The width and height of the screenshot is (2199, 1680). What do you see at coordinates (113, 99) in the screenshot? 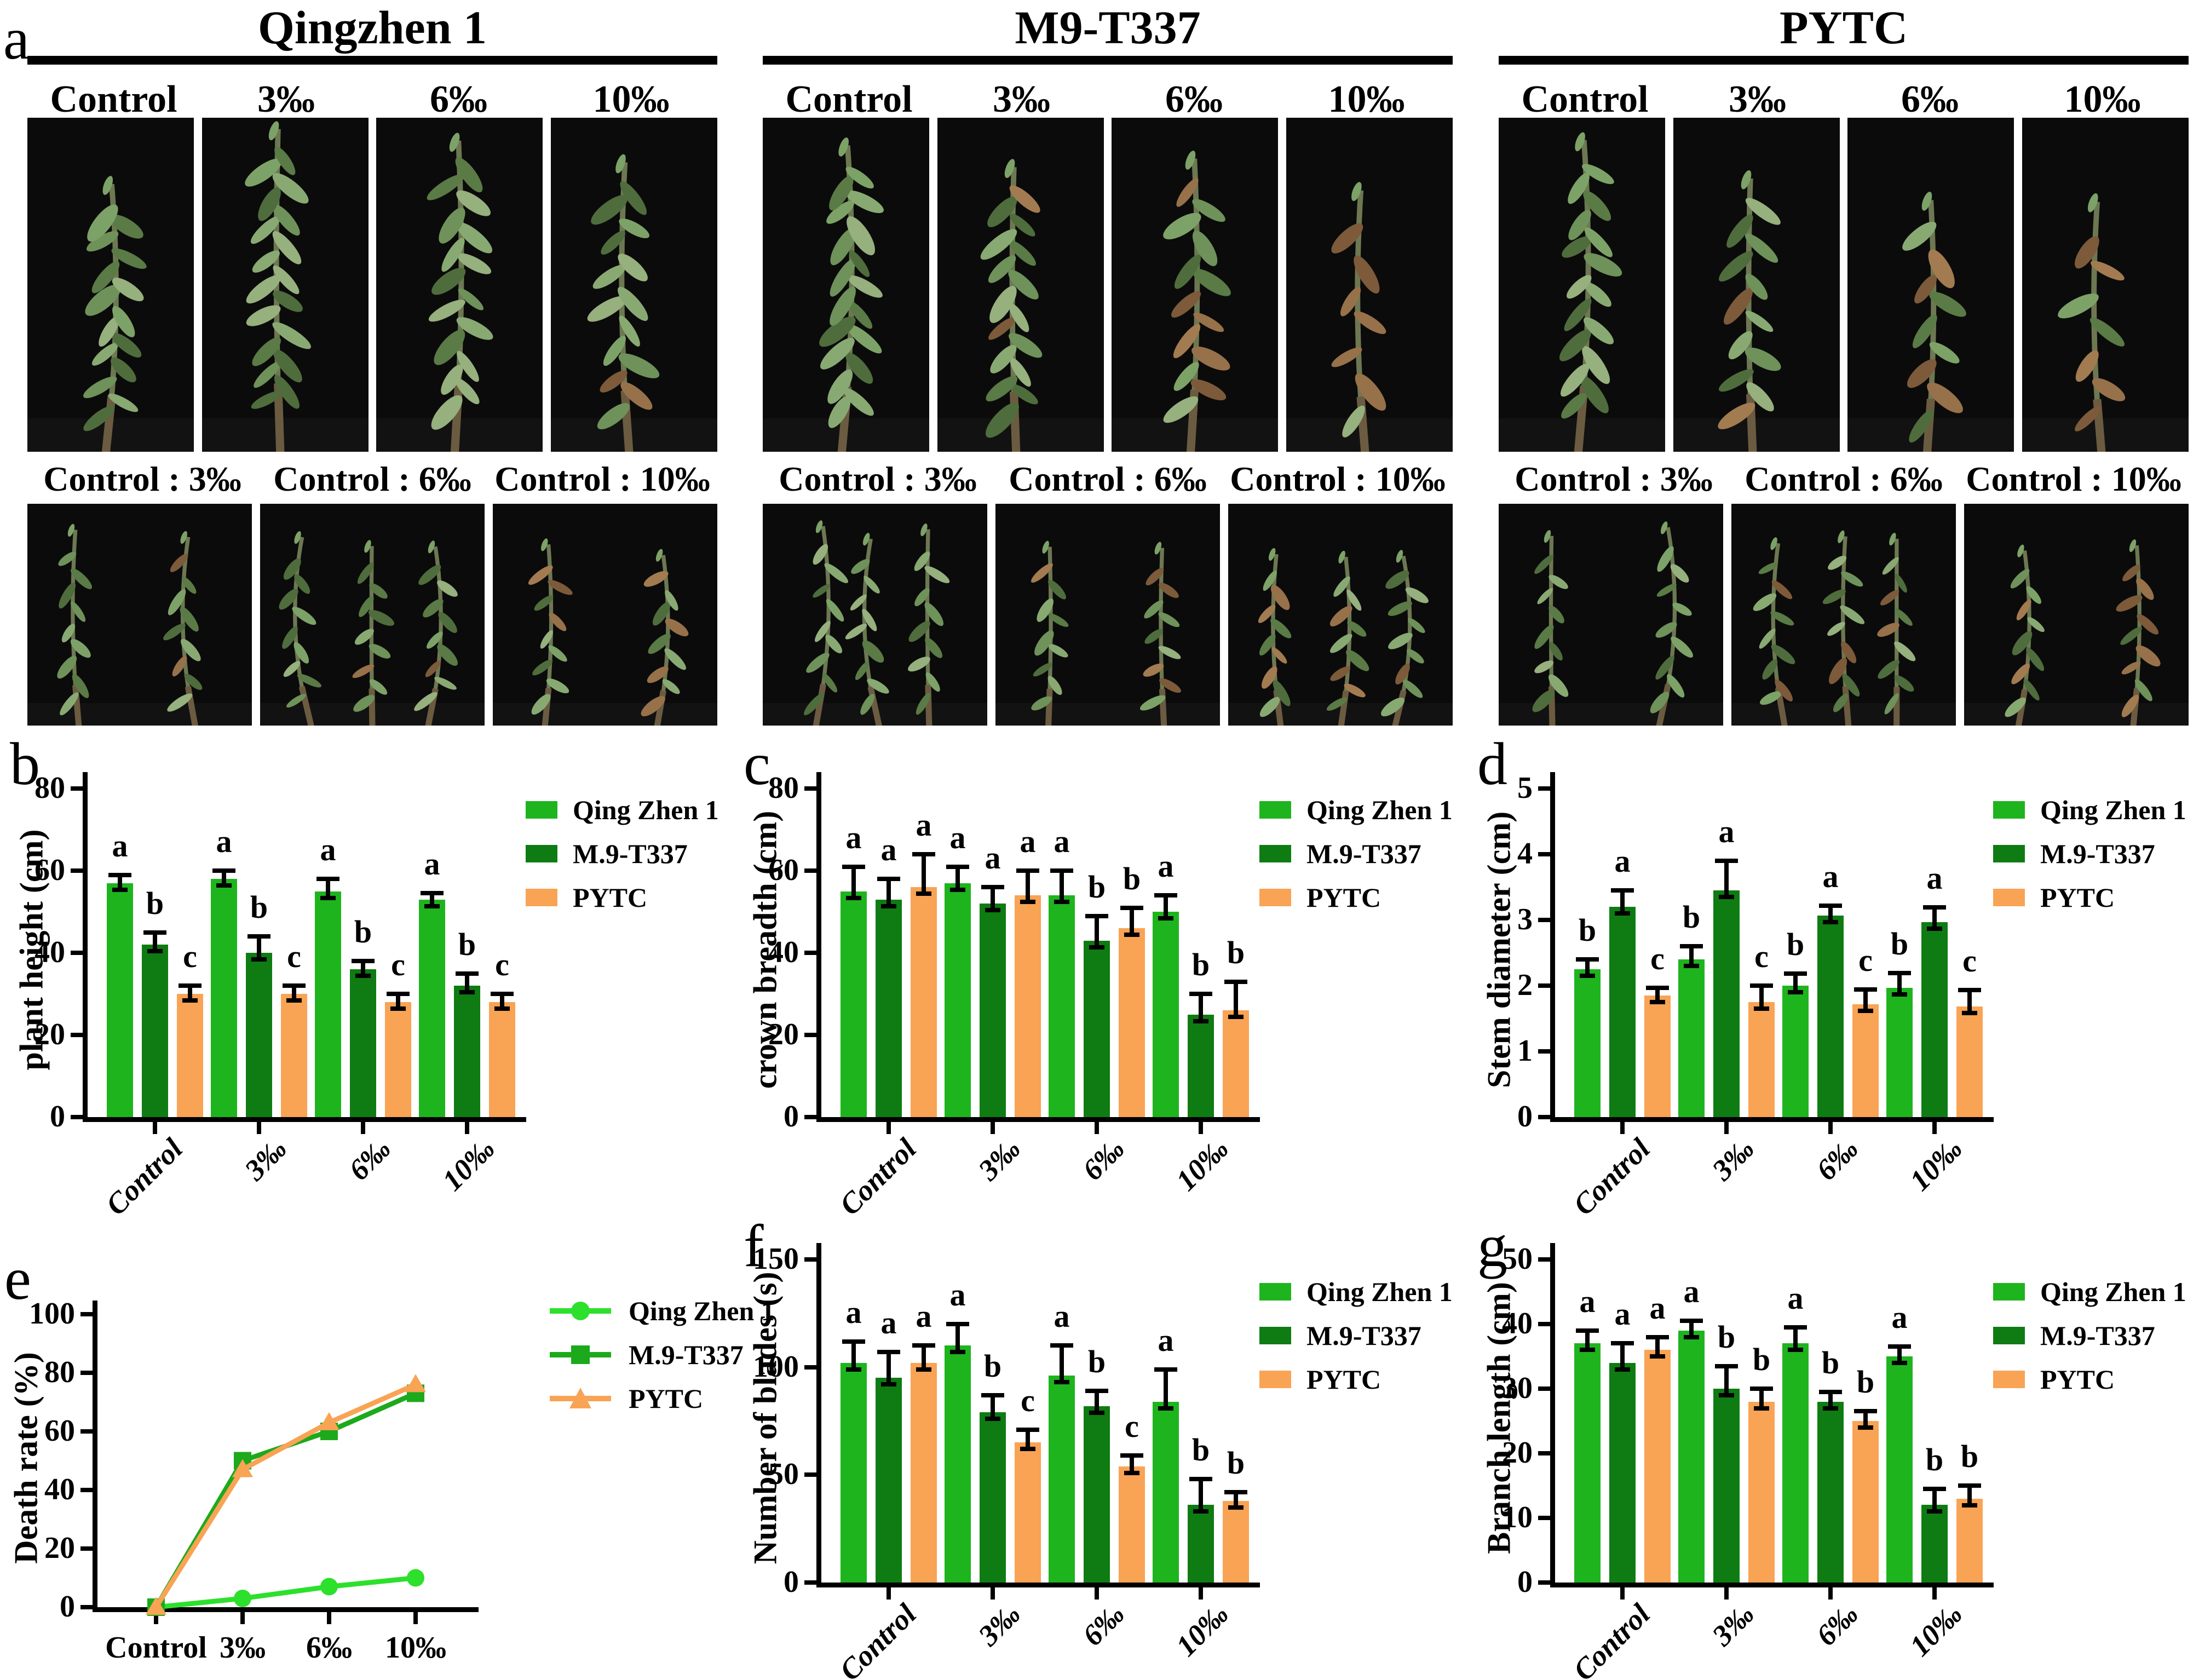
I see `column-label: Control` at bounding box center [113, 99].